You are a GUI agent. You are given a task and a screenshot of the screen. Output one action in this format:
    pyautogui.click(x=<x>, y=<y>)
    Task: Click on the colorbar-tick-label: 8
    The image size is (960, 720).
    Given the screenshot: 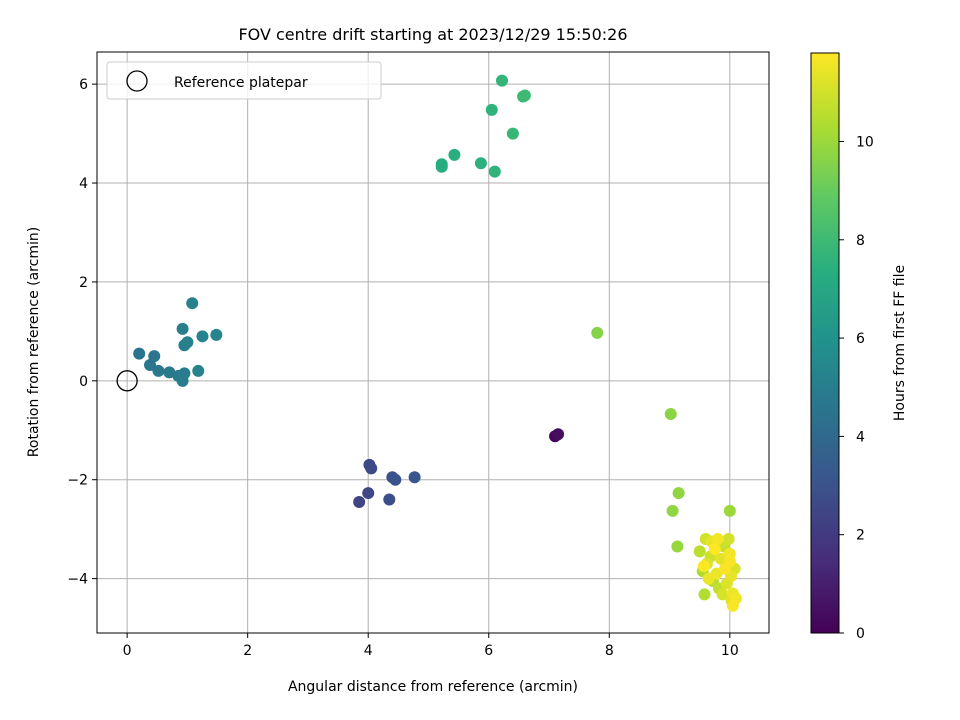 What is the action you would take?
    pyautogui.click(x=860, y=241)
    